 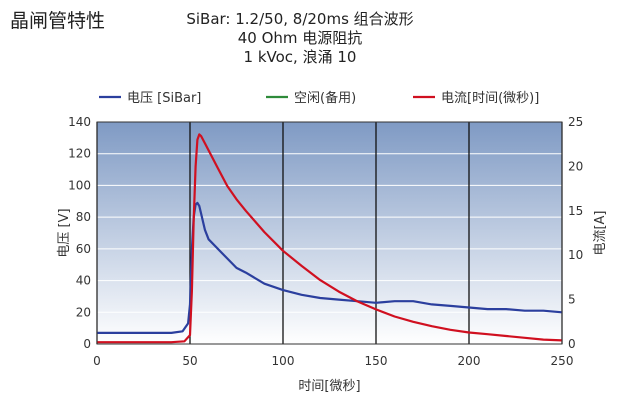 What do you see at coordinates (79, 154) in the screenshot?
I see `y-tick-label: 120` at bounding box center [79, 154].